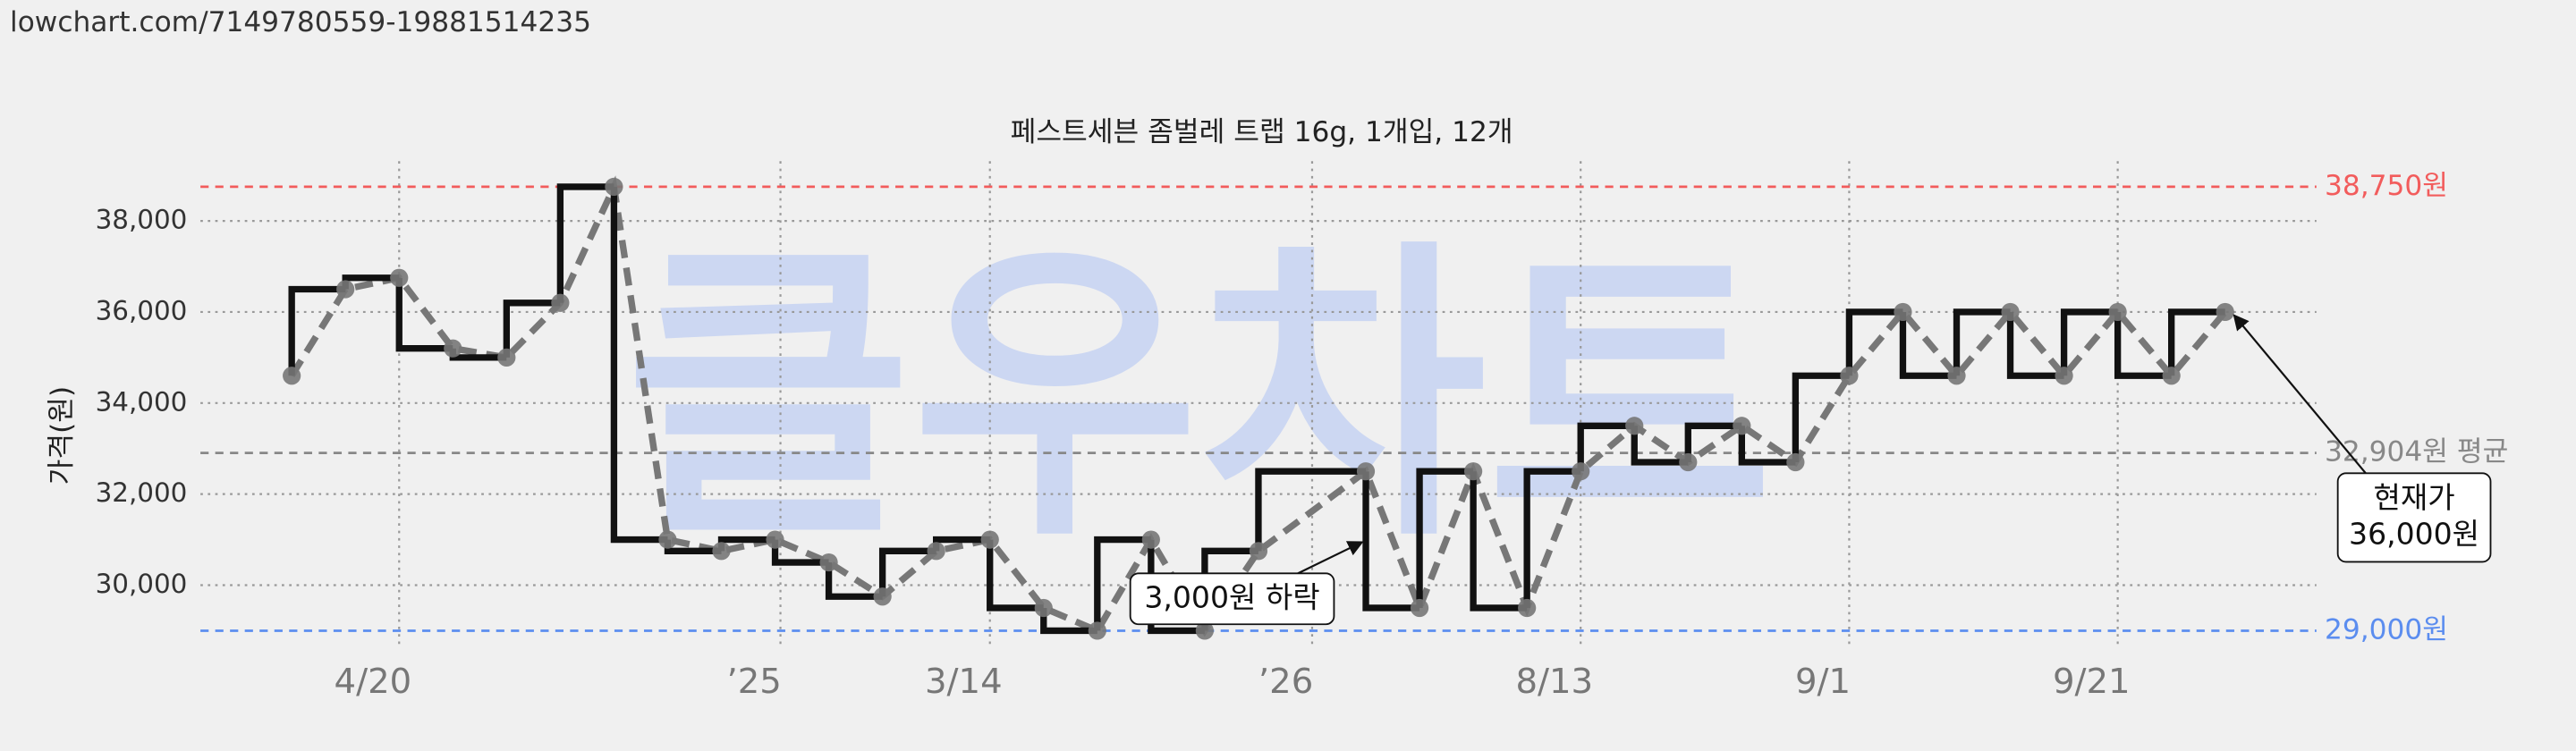 This screenshot has height=751, width=2576. Describe the element at coordinates (1823, 682) in the screenshot. I see `x-tick-label: 9/1` at that location.